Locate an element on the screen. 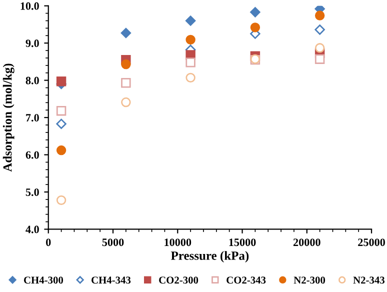 The image size is (387, 292). y-tick-label: 5.0 is located at coordinates (32, 192).